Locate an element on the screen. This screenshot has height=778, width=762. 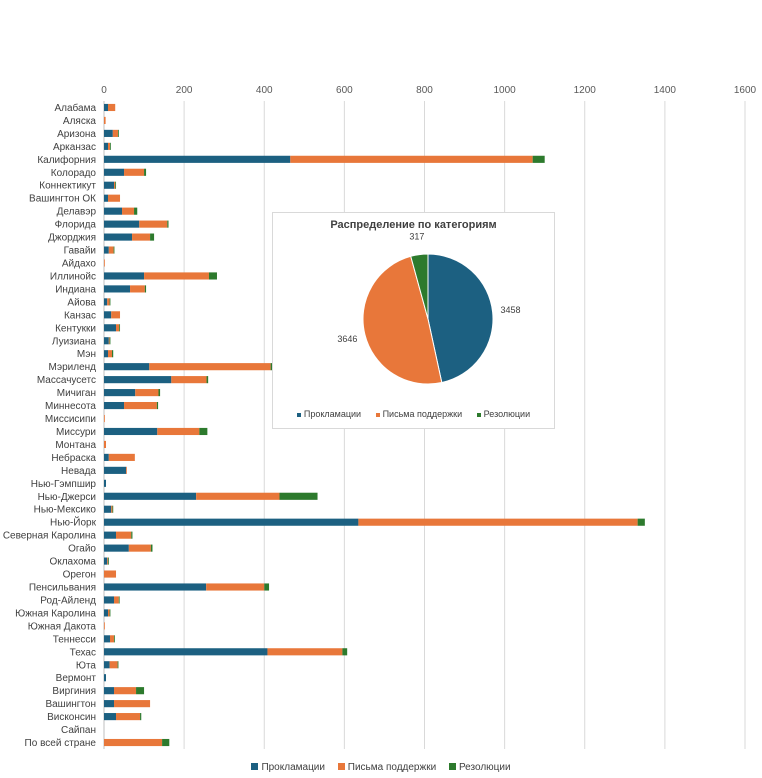
y-category-label: Джорджия is located at coordinates (72, 238).